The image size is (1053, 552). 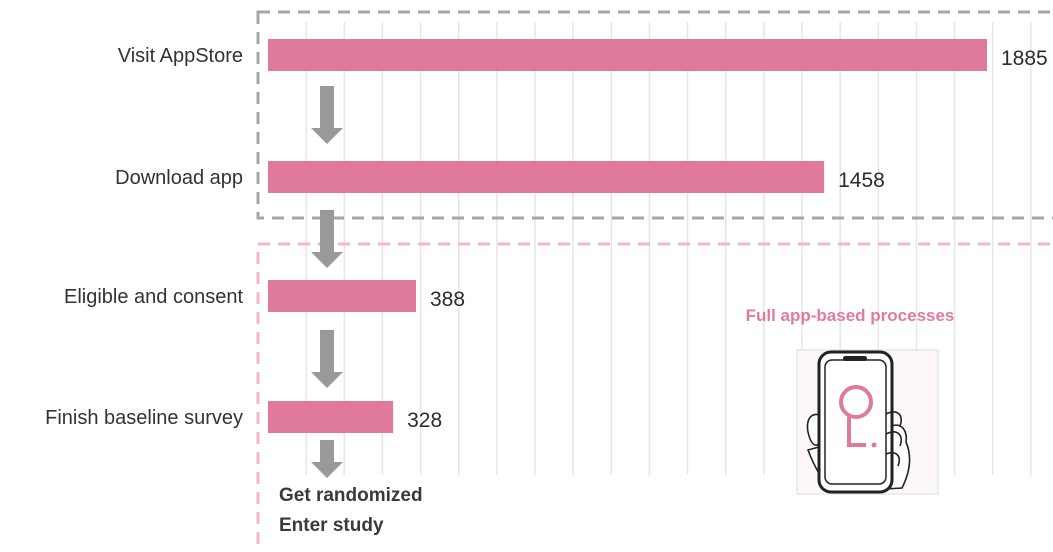 What do you see at coordinates (144, 418) in the screenshot?
I see `category-label: Finish baseline survey` at bounding box center [144, 418].